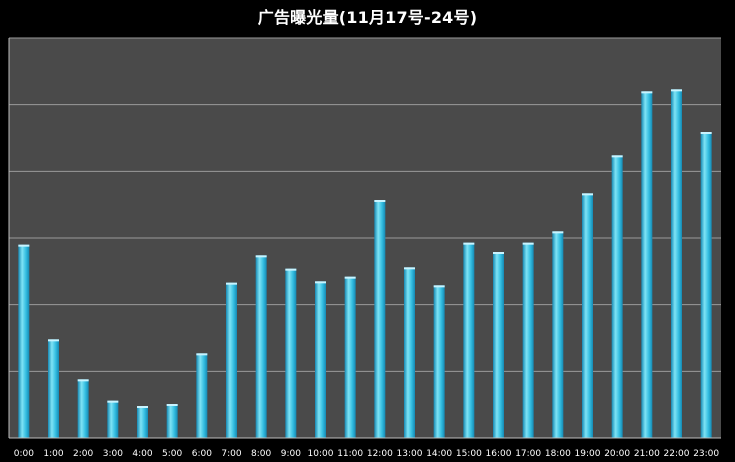  Describe the element at coordinates (617, 454) in the screenshot. I see `x-tick-label: 20:00` at that location.